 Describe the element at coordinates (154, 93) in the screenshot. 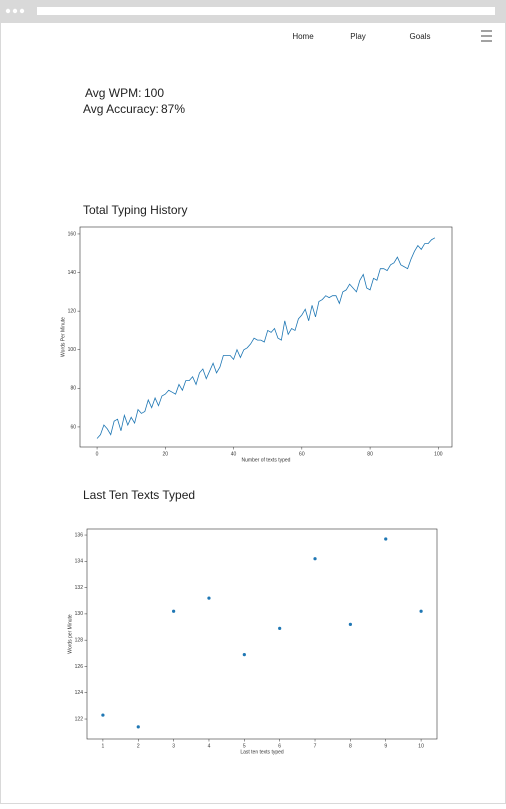

I see `stat-value: 100` at that location.